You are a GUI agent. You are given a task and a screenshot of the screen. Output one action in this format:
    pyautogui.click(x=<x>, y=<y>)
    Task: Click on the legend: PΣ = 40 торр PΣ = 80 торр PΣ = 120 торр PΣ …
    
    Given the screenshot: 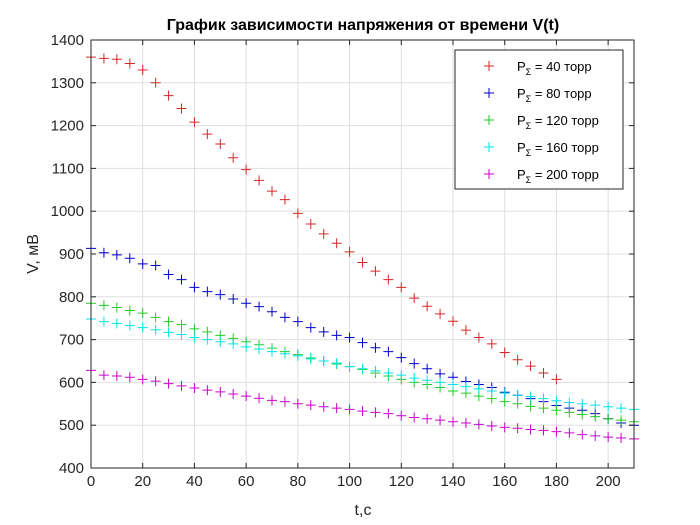 What is the action you would take?
    pyautogui.click(x=539, y=119)
    